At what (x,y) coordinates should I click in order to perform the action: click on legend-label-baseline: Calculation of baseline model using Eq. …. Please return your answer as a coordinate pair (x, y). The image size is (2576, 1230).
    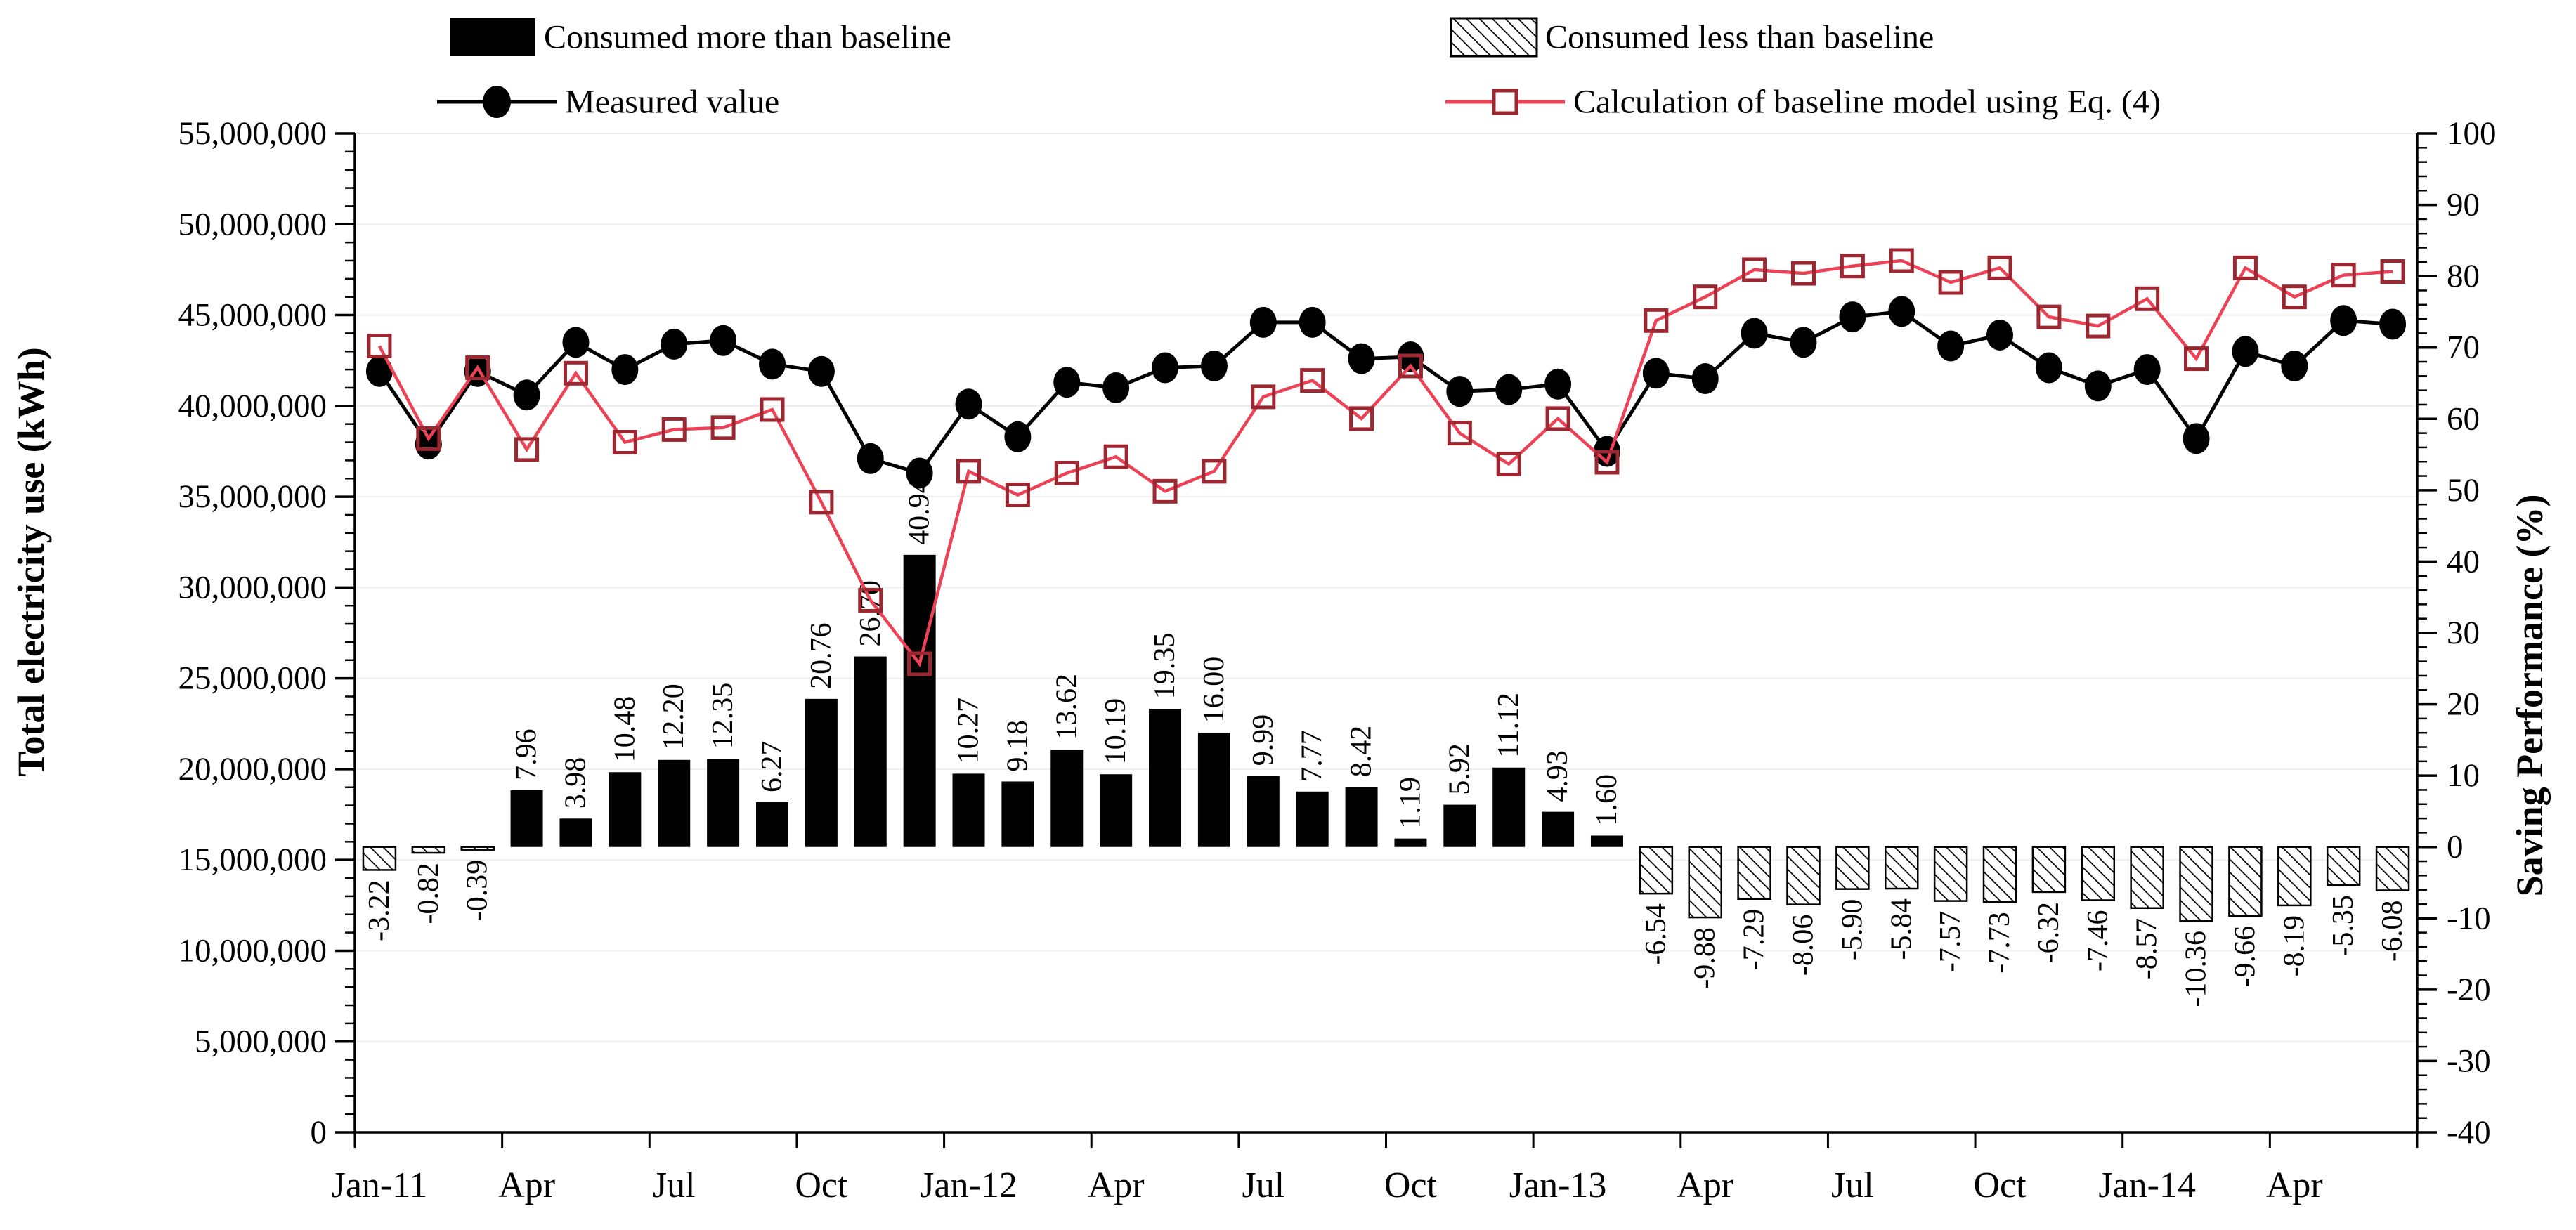
    Looking at the image, I should click on (1867, 102).